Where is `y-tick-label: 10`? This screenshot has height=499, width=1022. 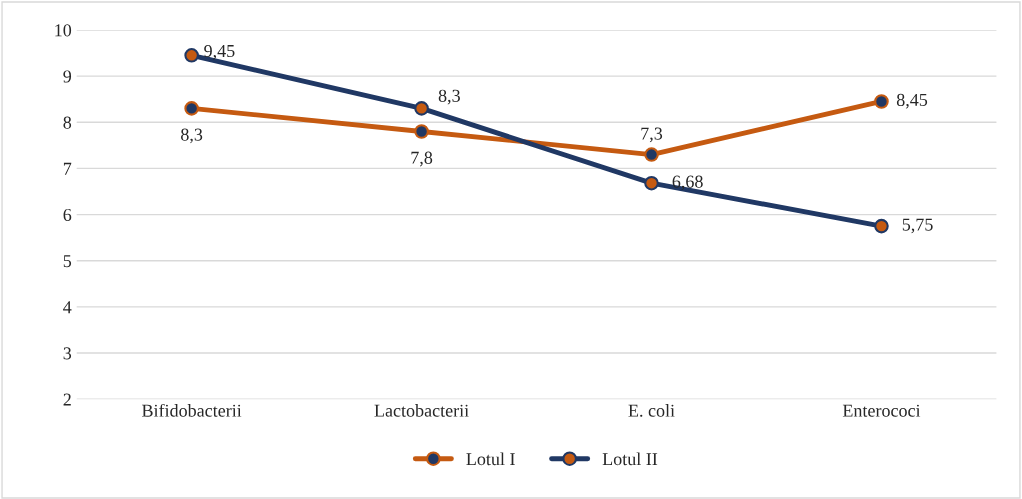
y-tick-label: 10 is located at coordinates (63, 30).